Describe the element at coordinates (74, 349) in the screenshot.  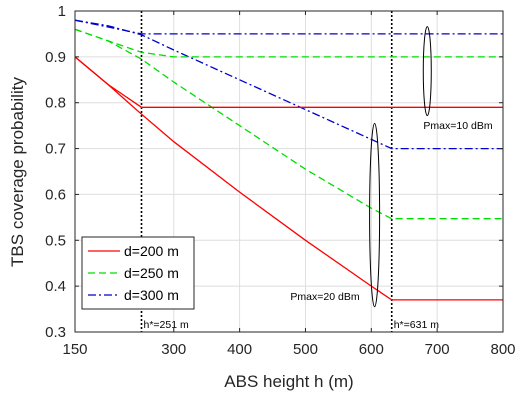
I see `x-tick-label: 150` at that location.